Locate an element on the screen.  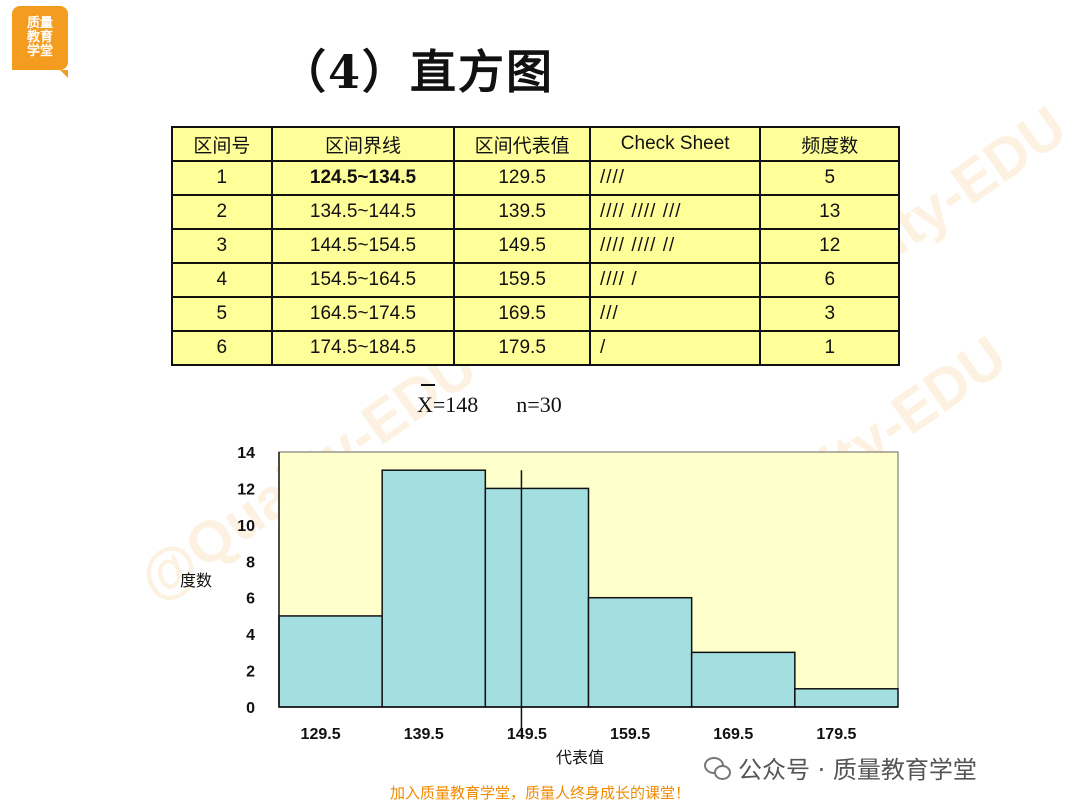
cell-freq: 6 is located at coordinates (829, 280).